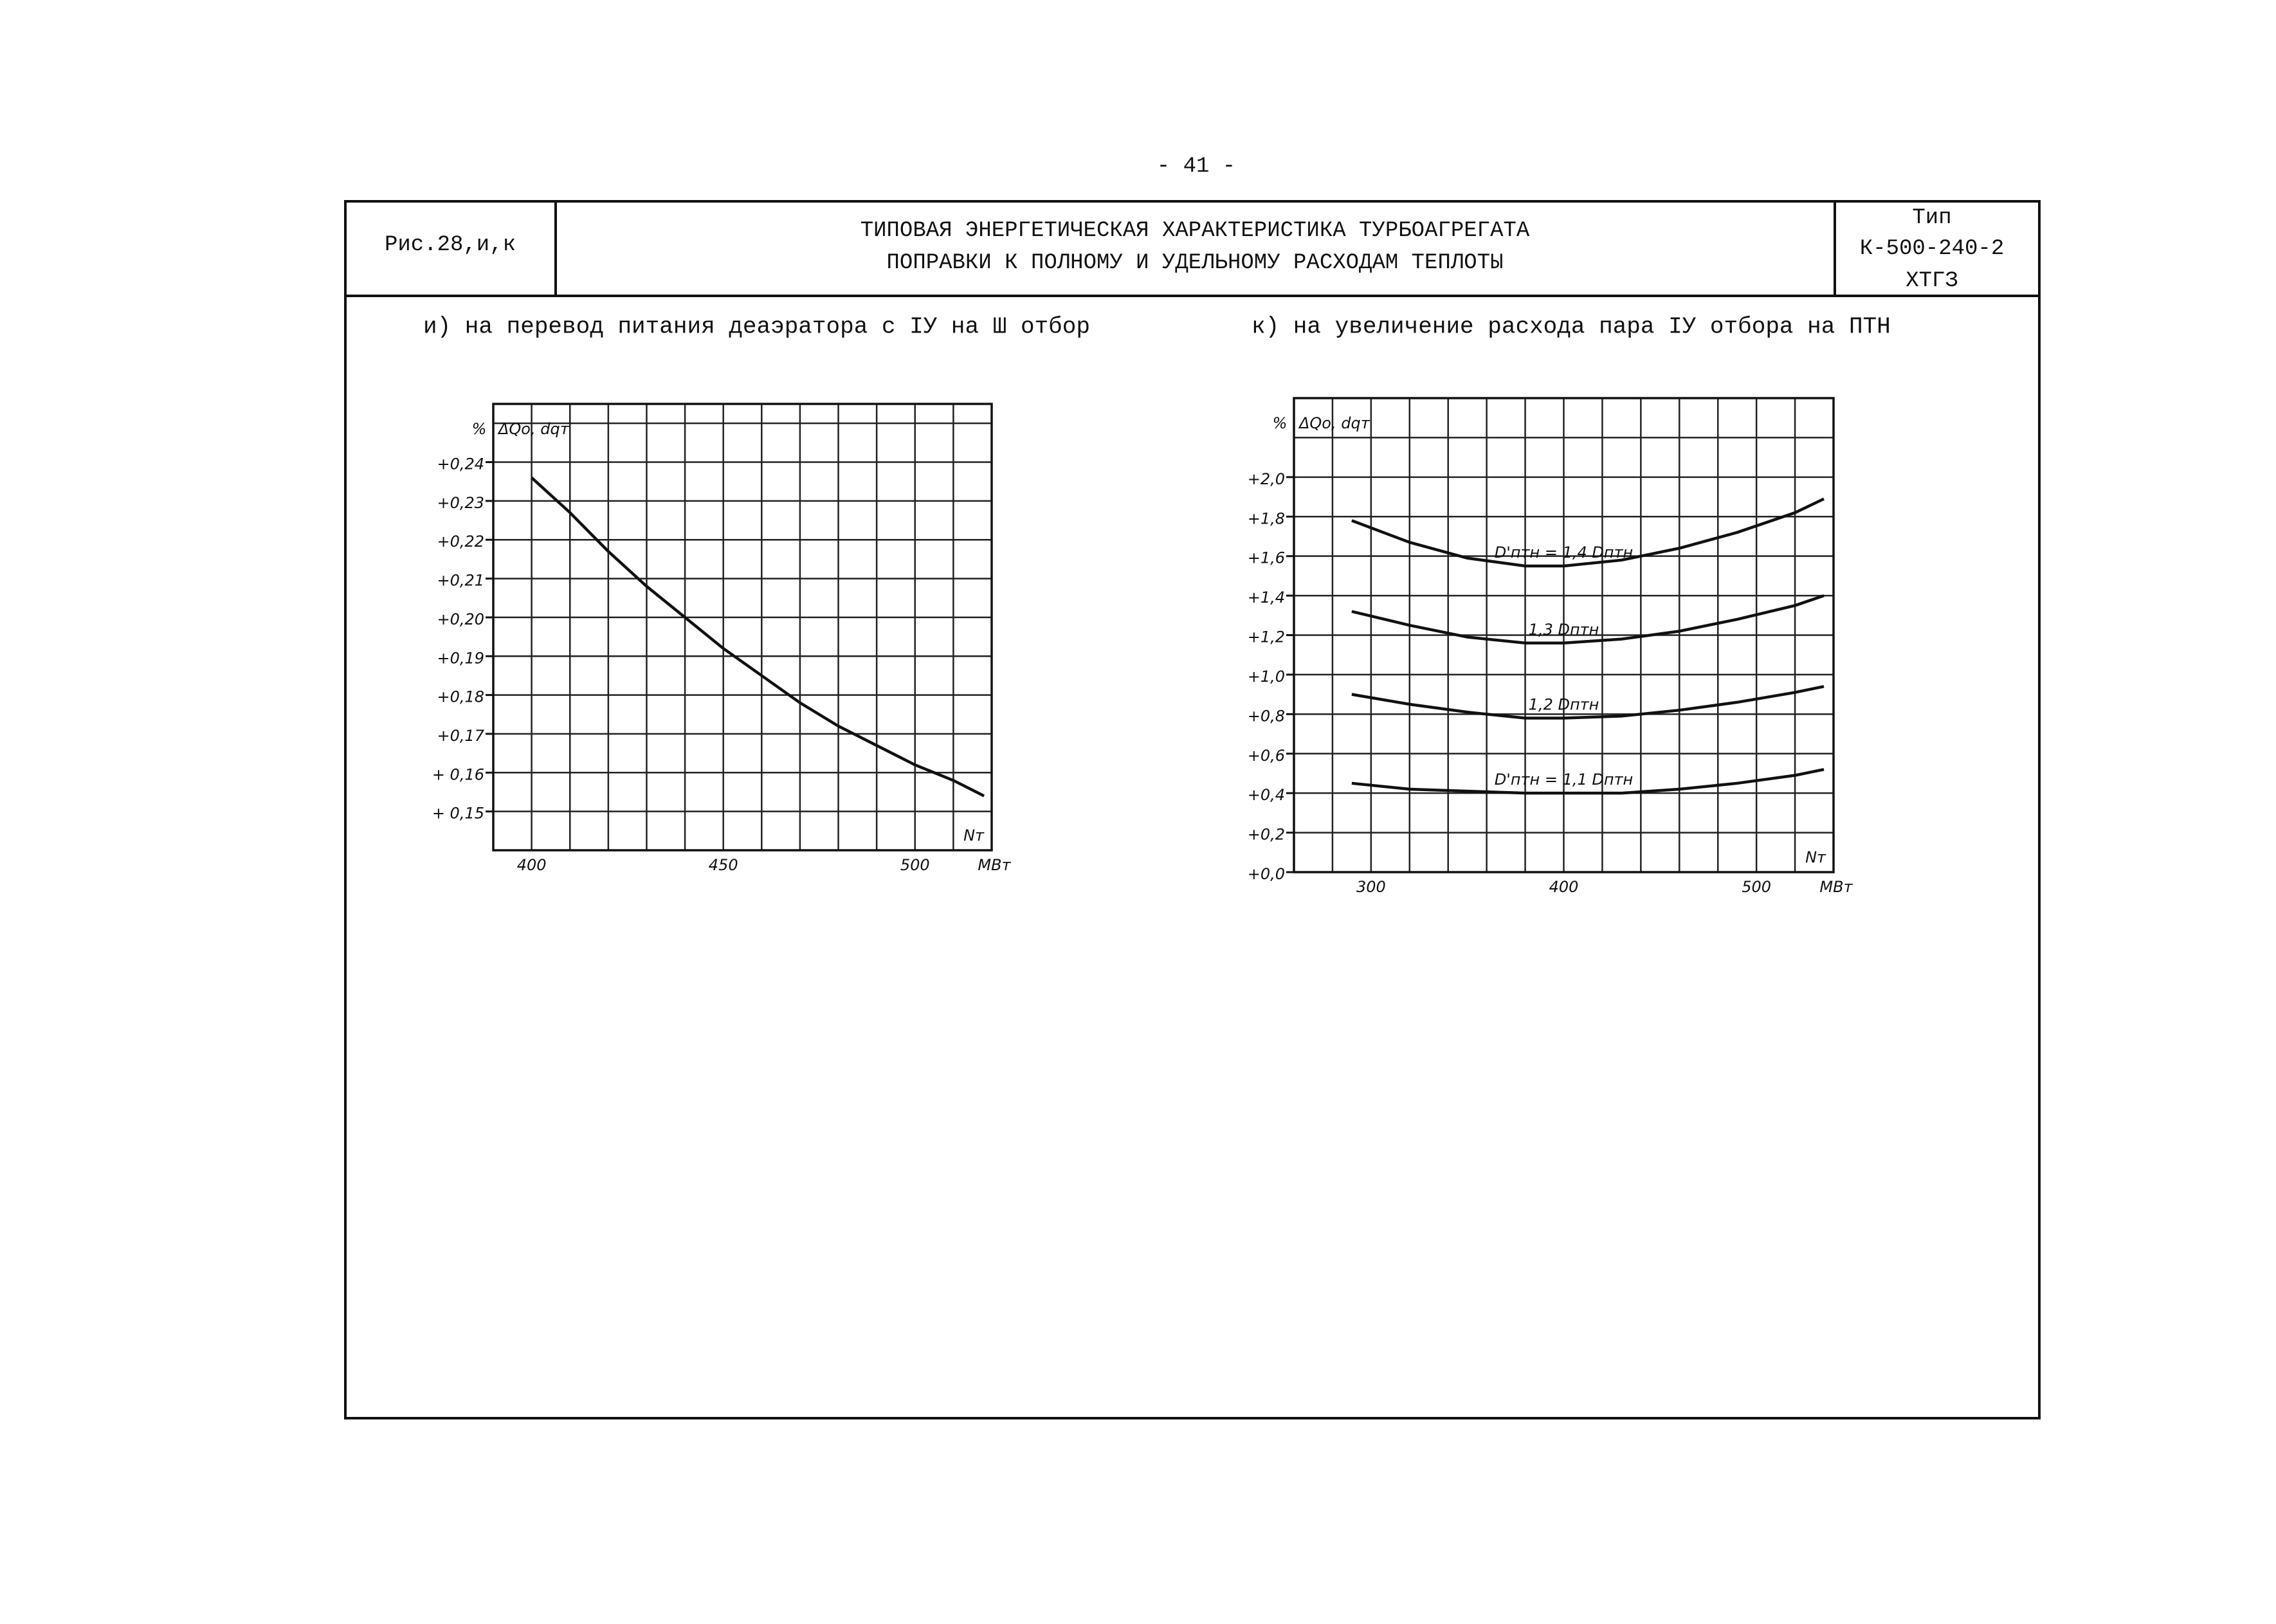  Describe the element at coordinates (1564, 704) in the screenshot. I see `series-label: 1,2 Dптн` at that location.